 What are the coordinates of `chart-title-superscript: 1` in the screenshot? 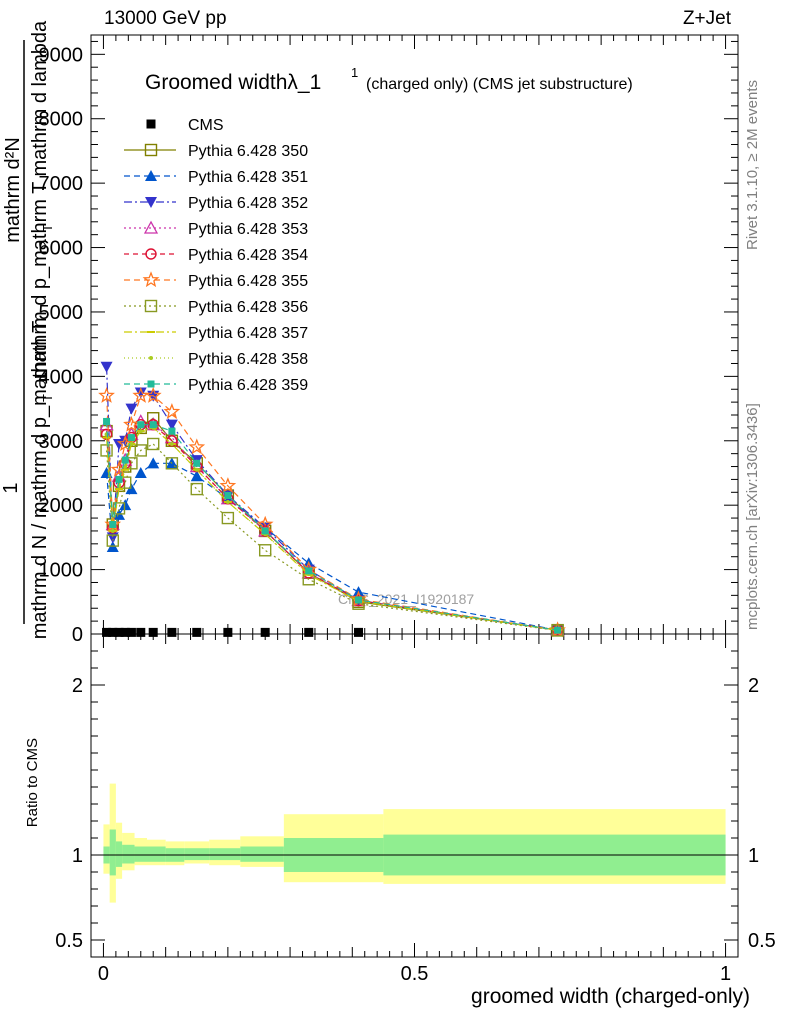 It's located at (354, 72).